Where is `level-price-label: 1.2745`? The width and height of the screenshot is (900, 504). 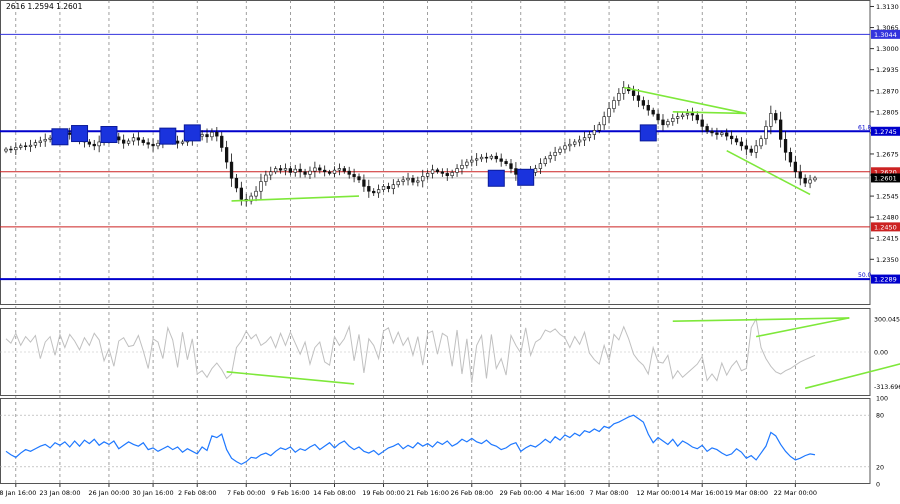
level-price-label: 1.2745 is located at coordinates (885, 132).